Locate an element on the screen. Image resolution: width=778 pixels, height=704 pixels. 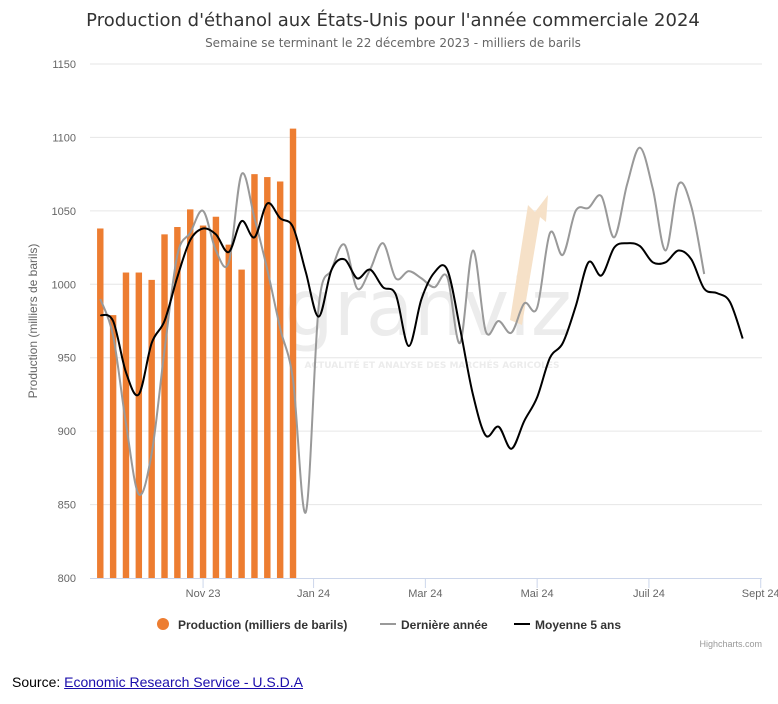
highcharts-credits: Highcharts.com is located at coordinates (730, 644).